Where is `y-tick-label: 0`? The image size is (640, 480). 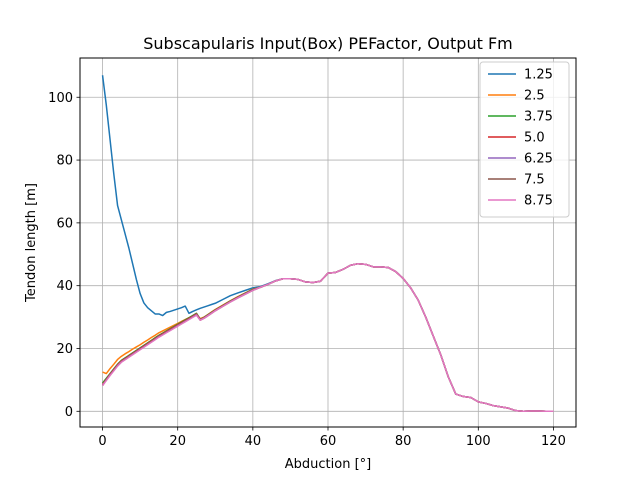 y-tick-label: 0 is located at coordinates (69, 412).